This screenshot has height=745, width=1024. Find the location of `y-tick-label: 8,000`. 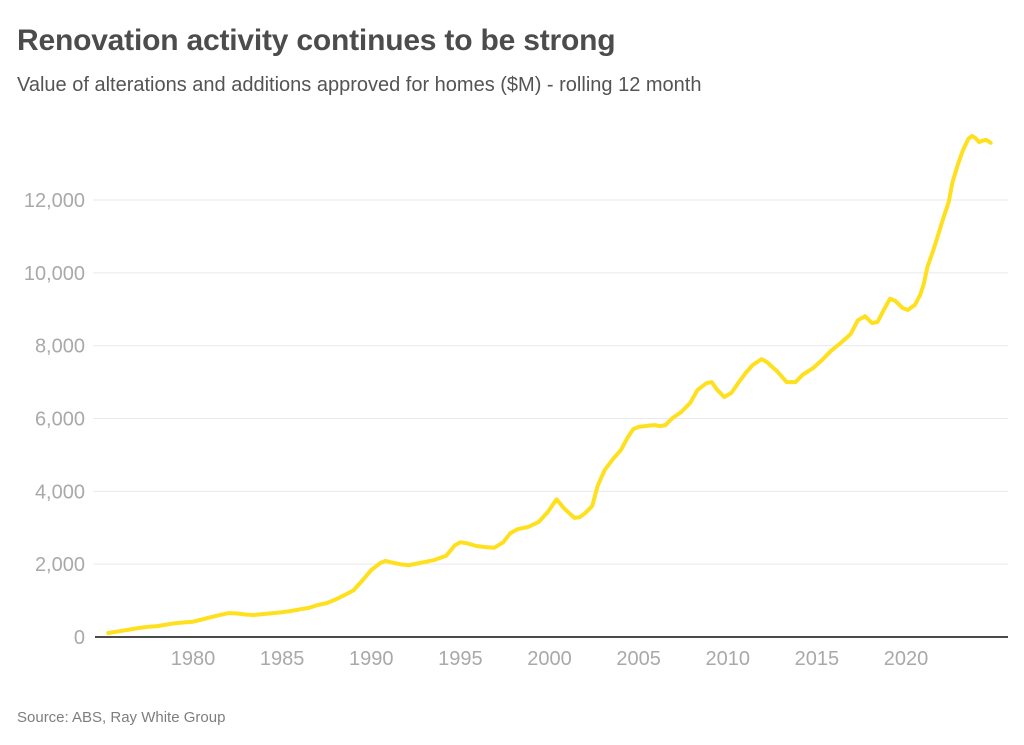

y-tick-label: 8,000 is located at coordinates (60, 347).